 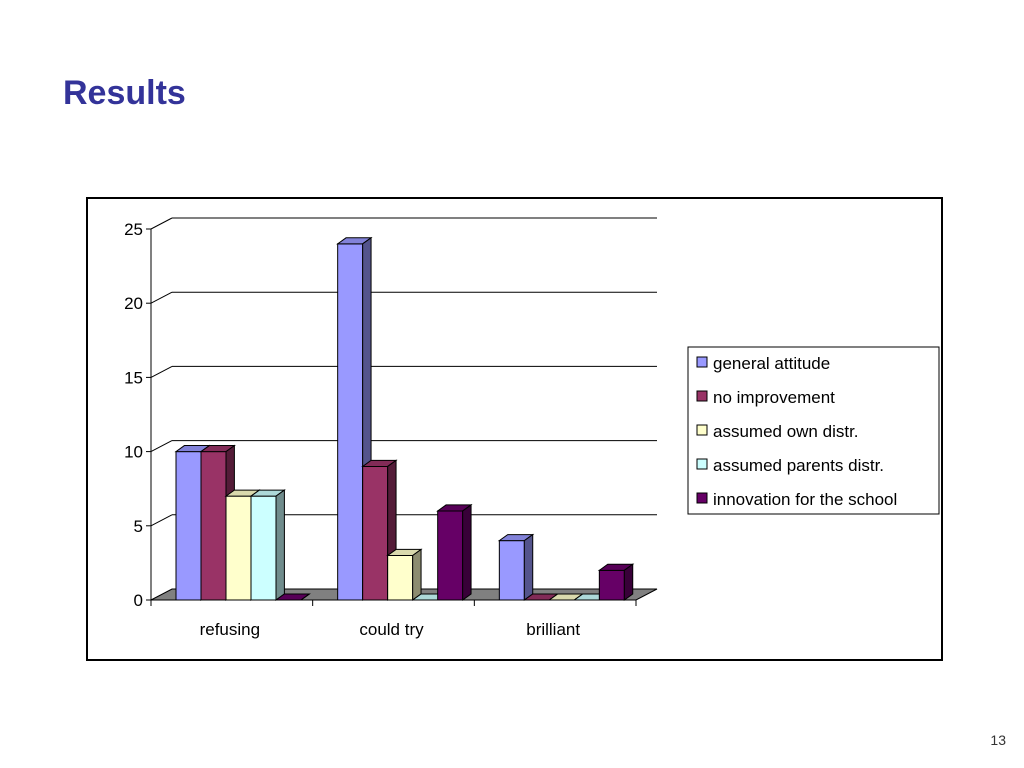 I want to click on bar-assumed-own-distr-refusing, so click(x=238, y=548).